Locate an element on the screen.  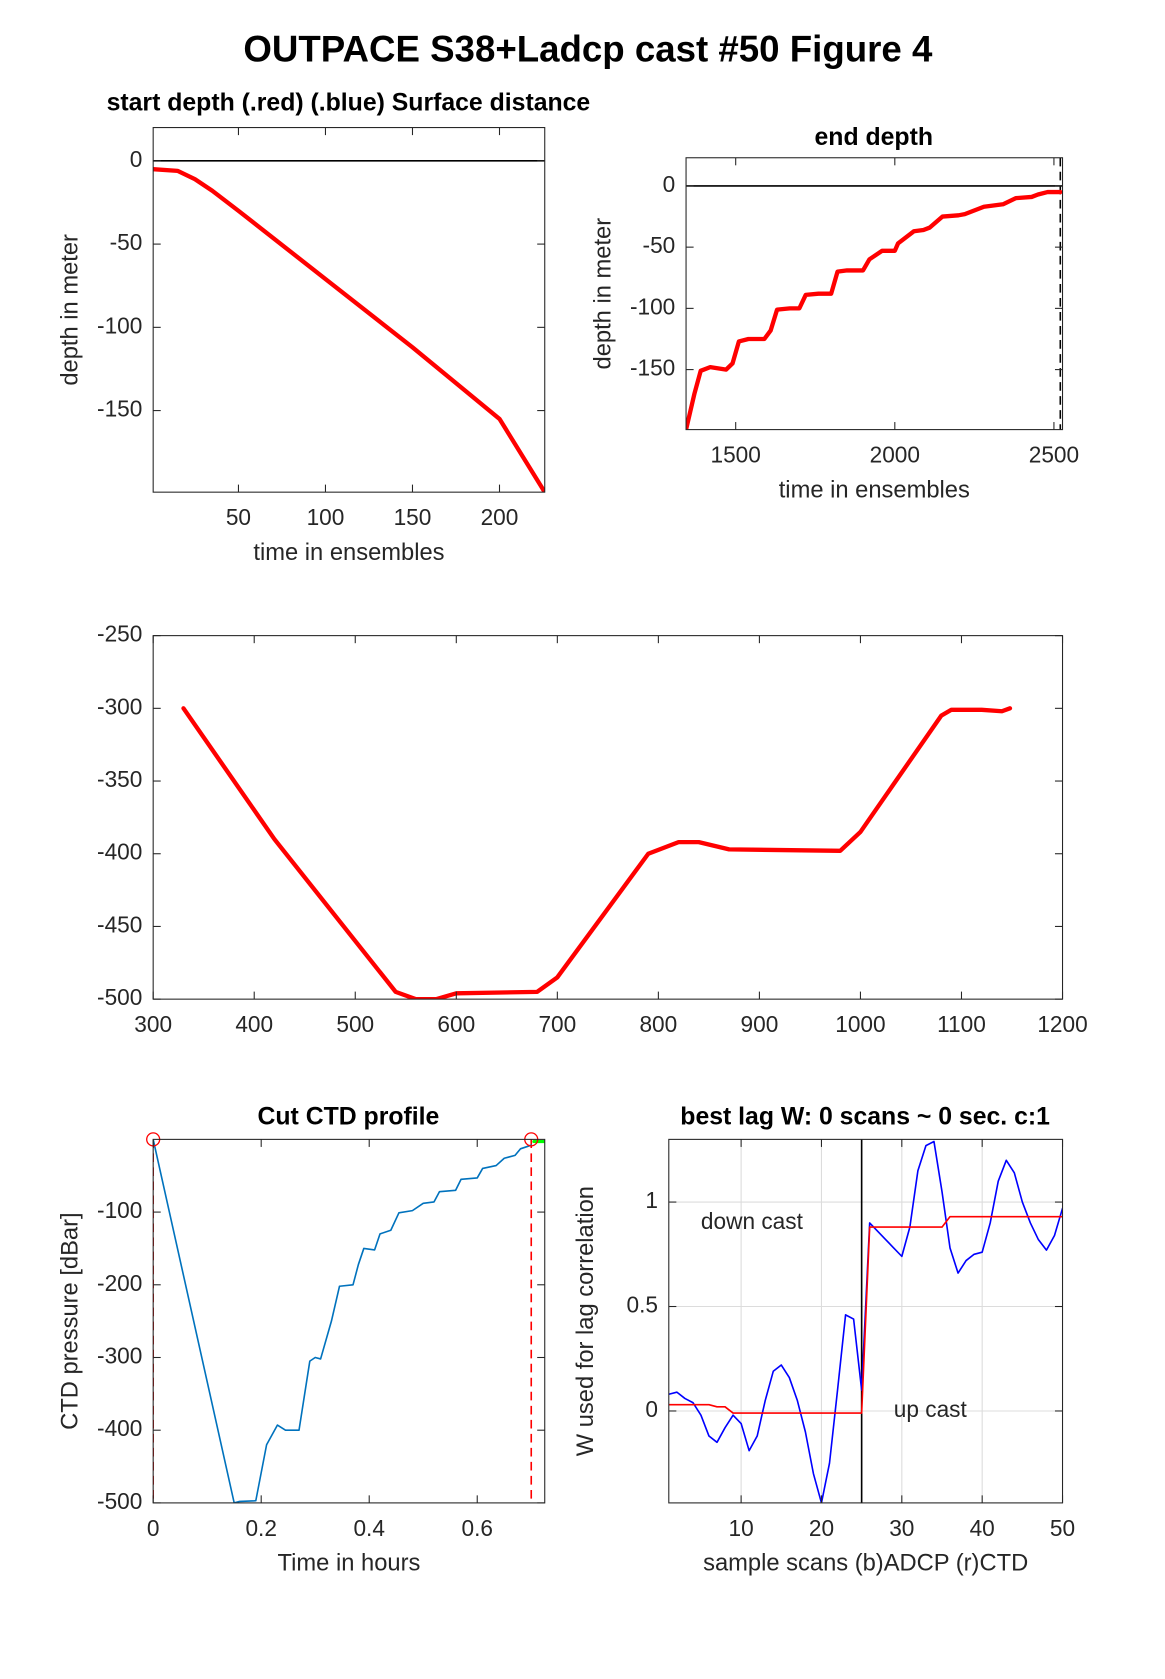
x-tick-label: 2500 is located at coordinates (1054, 455).